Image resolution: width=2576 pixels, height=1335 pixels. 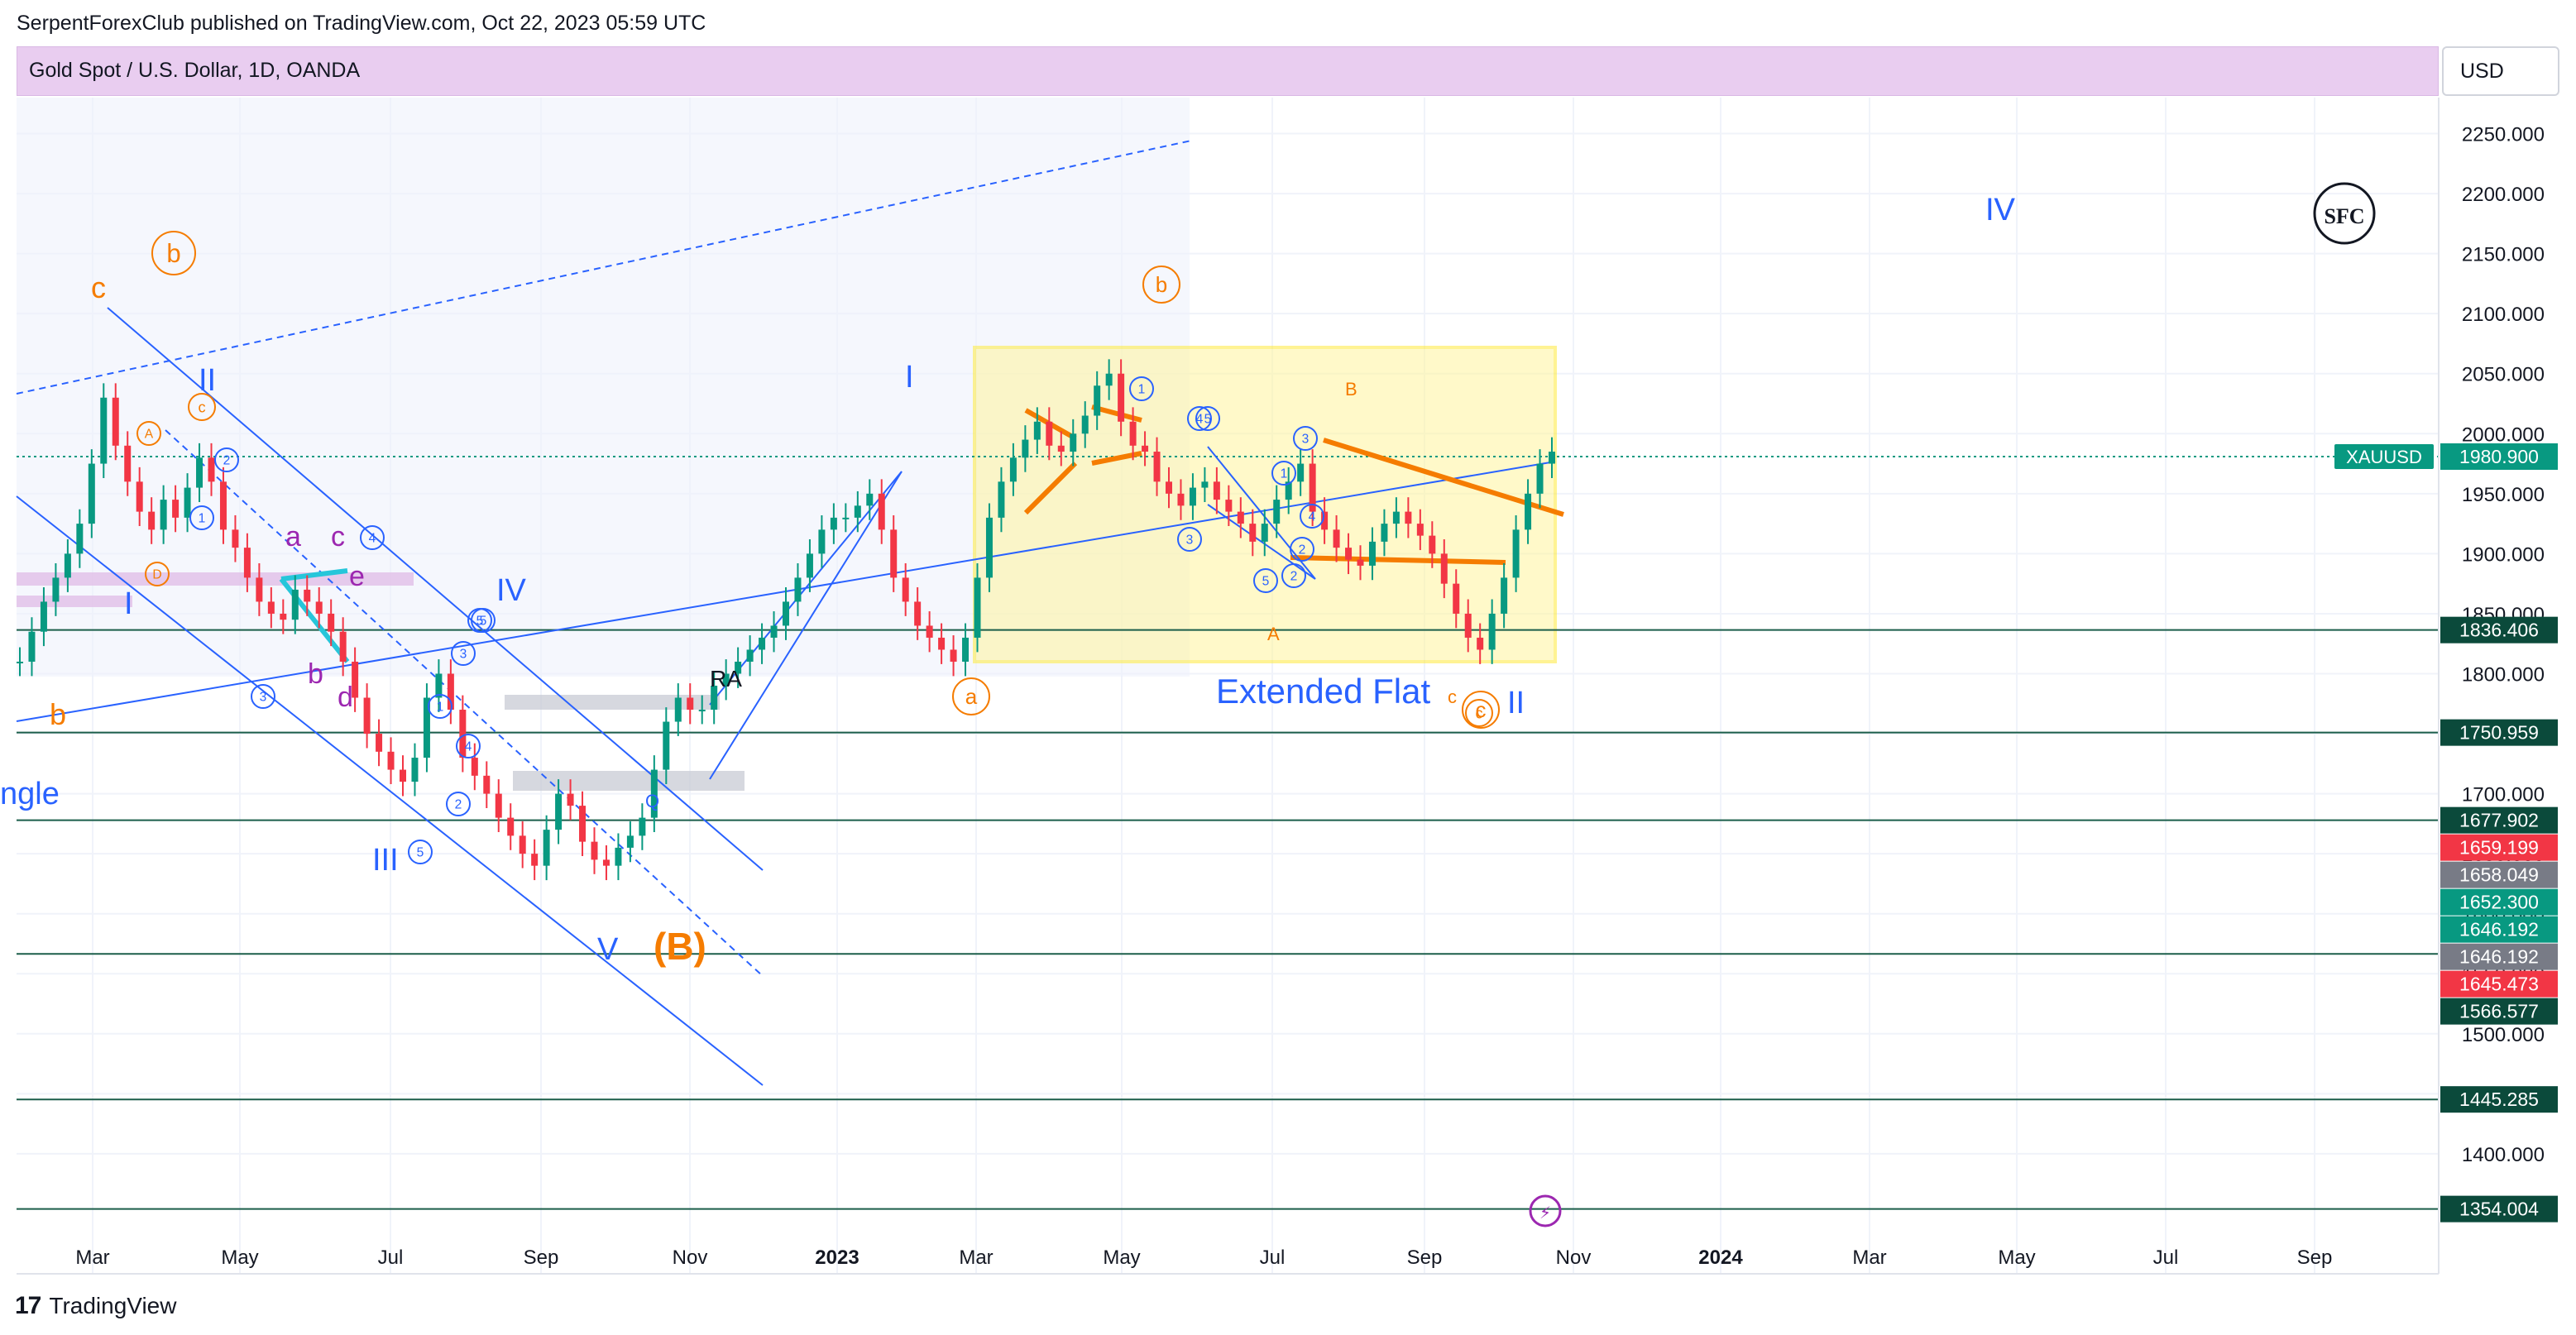 I want to click on annotation-label: III, so click(x=386, y=861).